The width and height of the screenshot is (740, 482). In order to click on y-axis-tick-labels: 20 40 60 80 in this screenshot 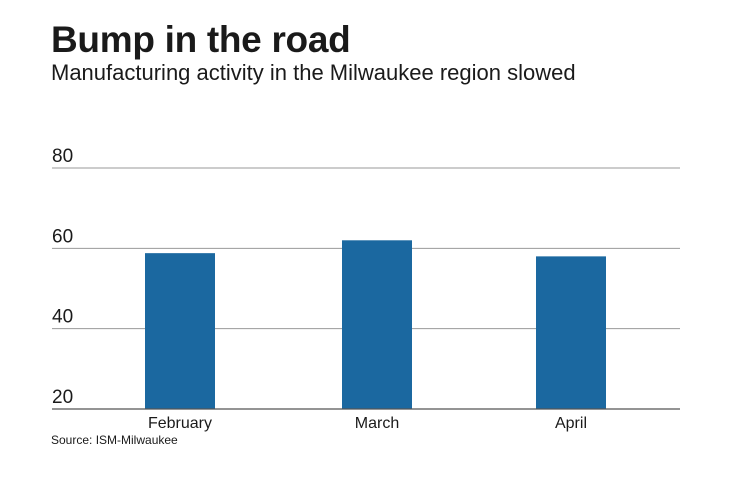, I will do `click(62, 277)`.